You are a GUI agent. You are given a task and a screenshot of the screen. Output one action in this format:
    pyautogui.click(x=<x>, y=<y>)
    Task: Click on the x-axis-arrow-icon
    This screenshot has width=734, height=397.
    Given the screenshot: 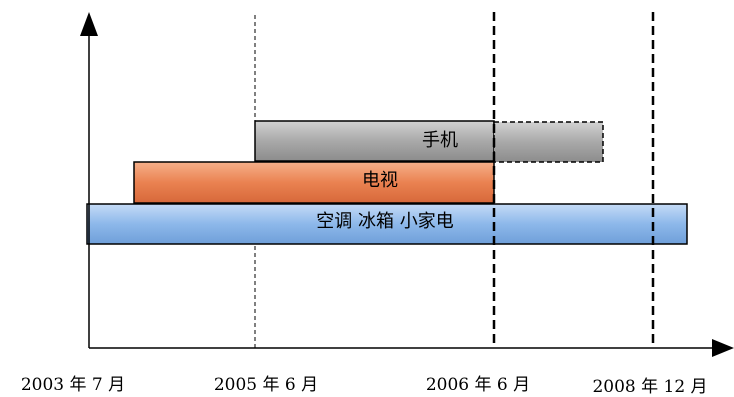 What is the action you would take?
    pyautogui.click(x=723, y=348)
    